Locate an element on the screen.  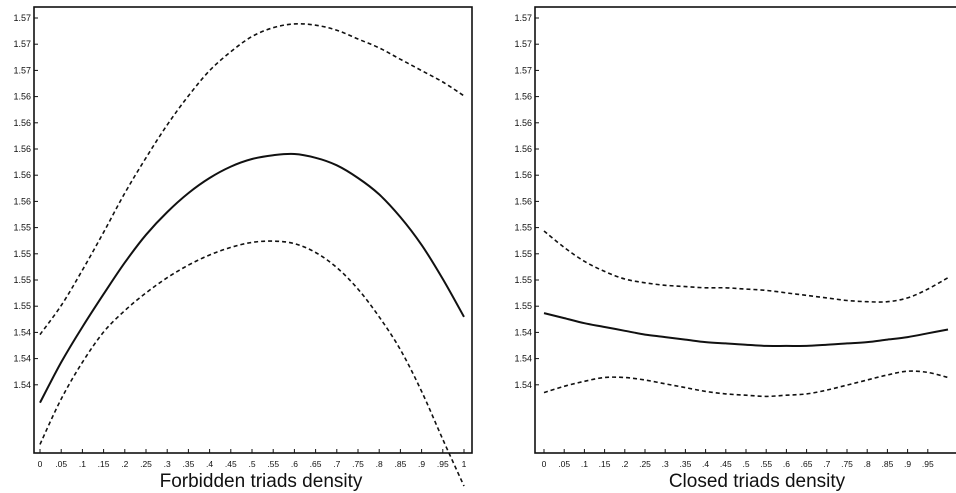
x-tick-label: 1 is located at coordinates (464, 464).